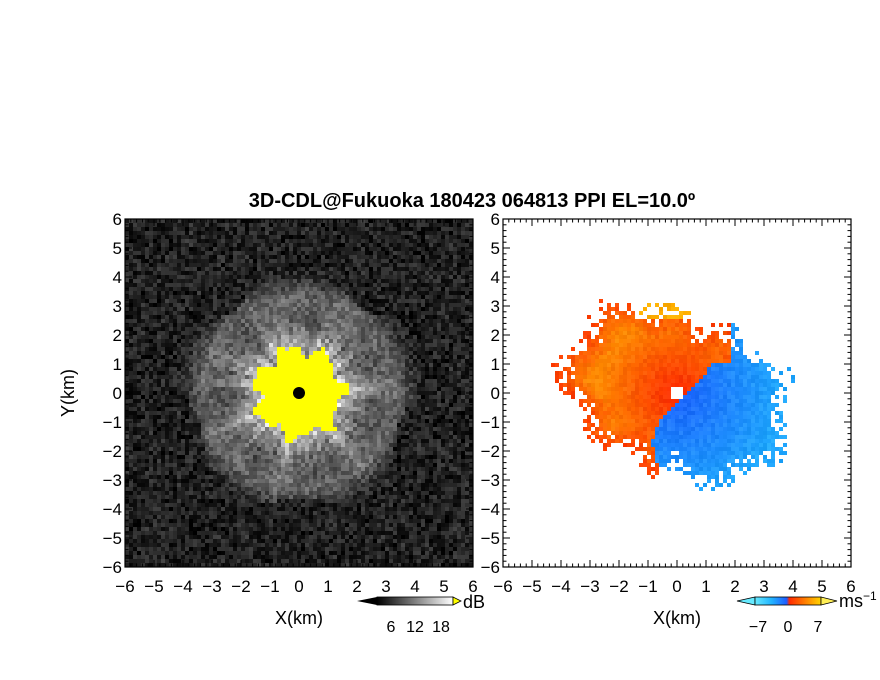 Image resolution: width=880 pixels, height=680 pixels. What do you see at coordinates (758, 627) in the screenshot?
I see `right-colorbar-tick-label: −7` at bounding box center [758, 627].